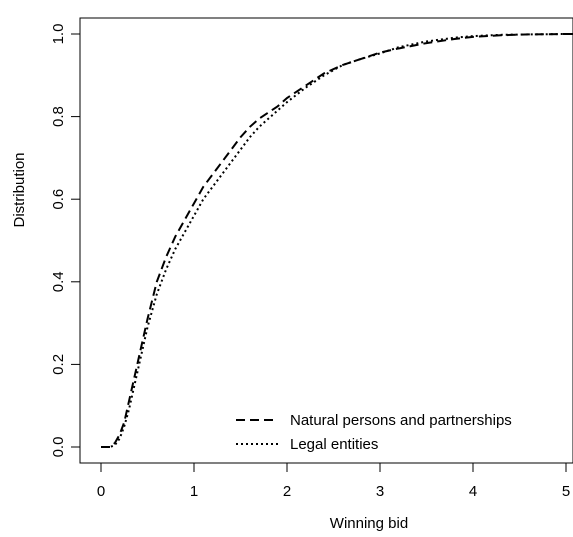  What do you see at coordinates (287, 491) in the screenshot?
I see `x-tick-label: 2` at bounding box center [287, 491].